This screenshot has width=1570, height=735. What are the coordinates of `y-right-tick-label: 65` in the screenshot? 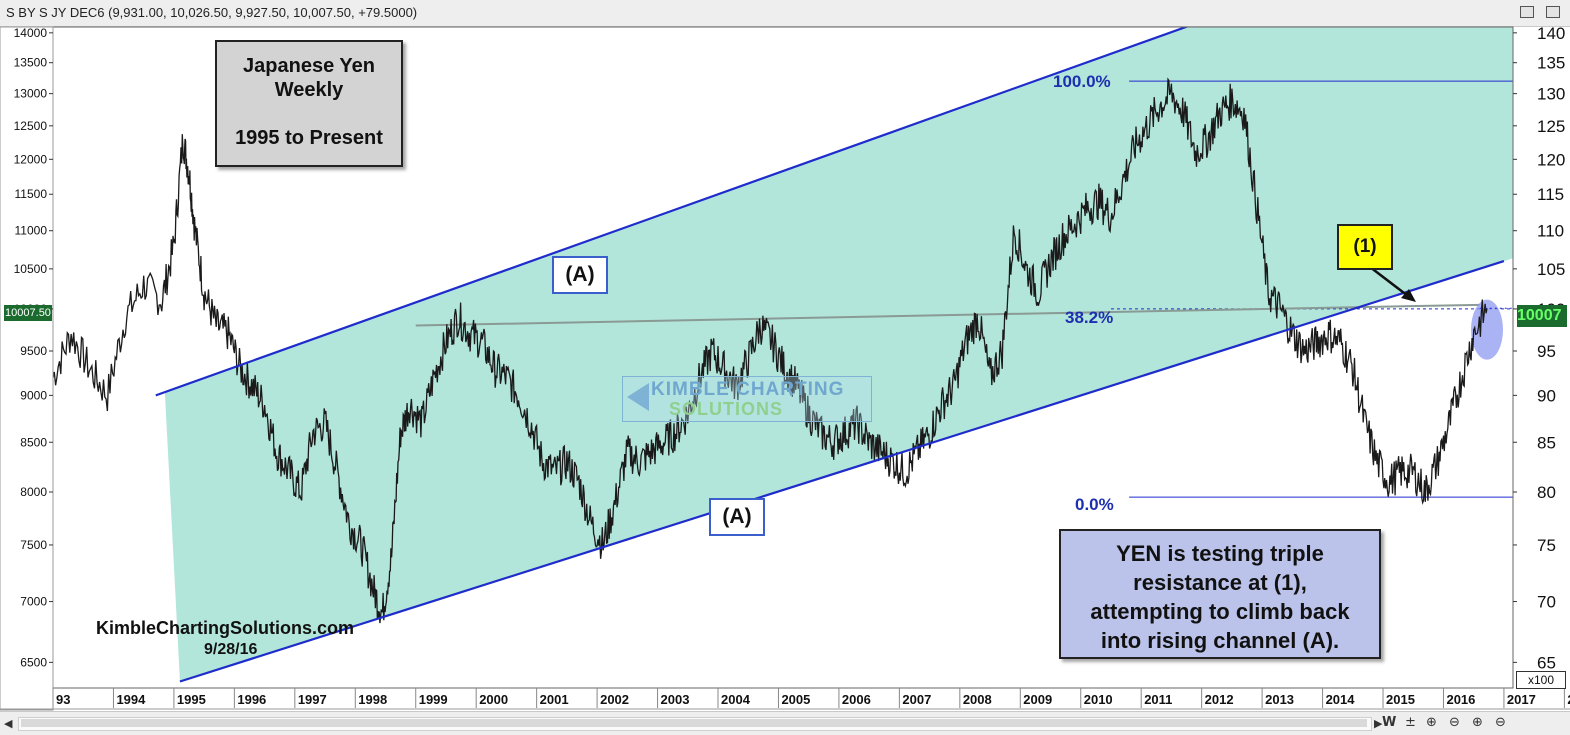 It's located at (1546, 662).